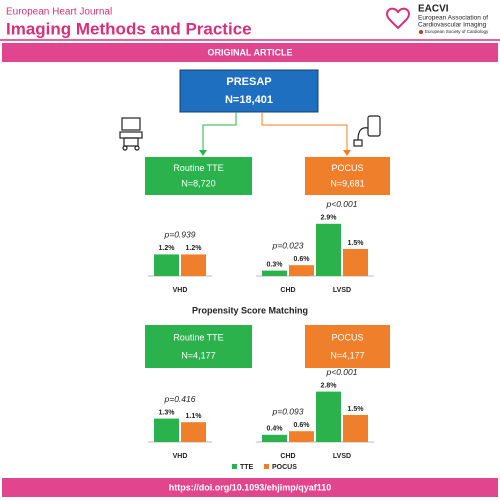 This screenshot has width=500, height=500. Describe the element at coordinates (194, 416) in the screenshot. I see `value-label: 1.1%` at that location.